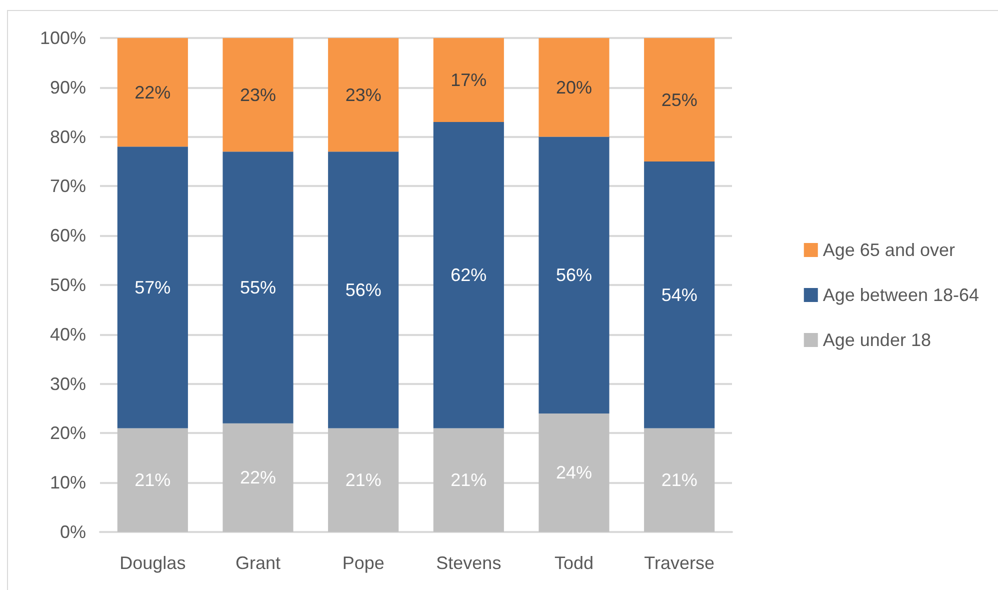  Describe the element at coordinates (68, 334) in the screenshot. I see `y-tick-label: 40%` at that location.